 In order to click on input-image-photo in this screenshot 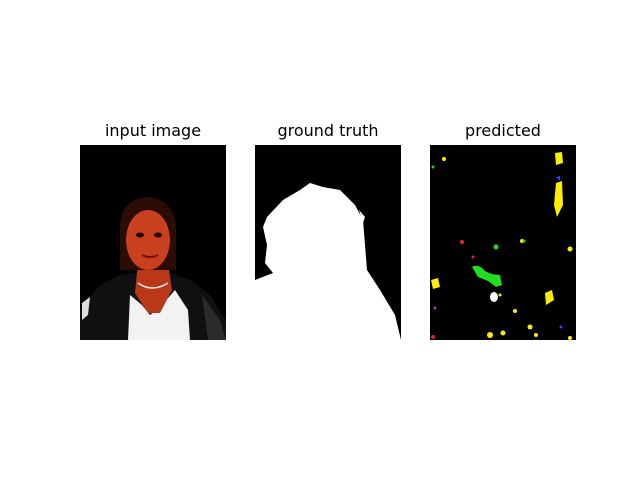, I will do `click(153, 242)`.